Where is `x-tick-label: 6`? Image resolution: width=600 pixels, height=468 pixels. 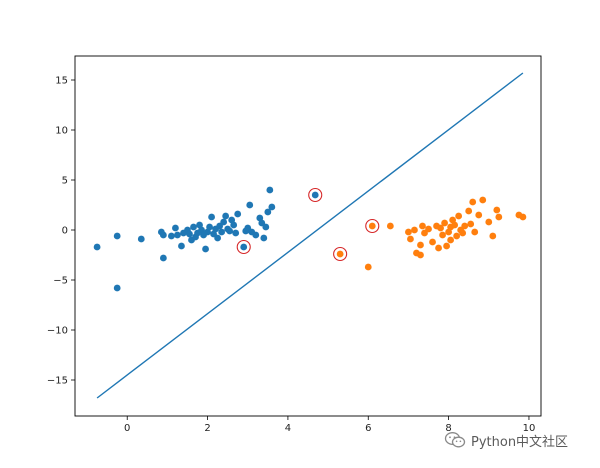 x-tick-label: 6 is located at coordinates (368, 428).